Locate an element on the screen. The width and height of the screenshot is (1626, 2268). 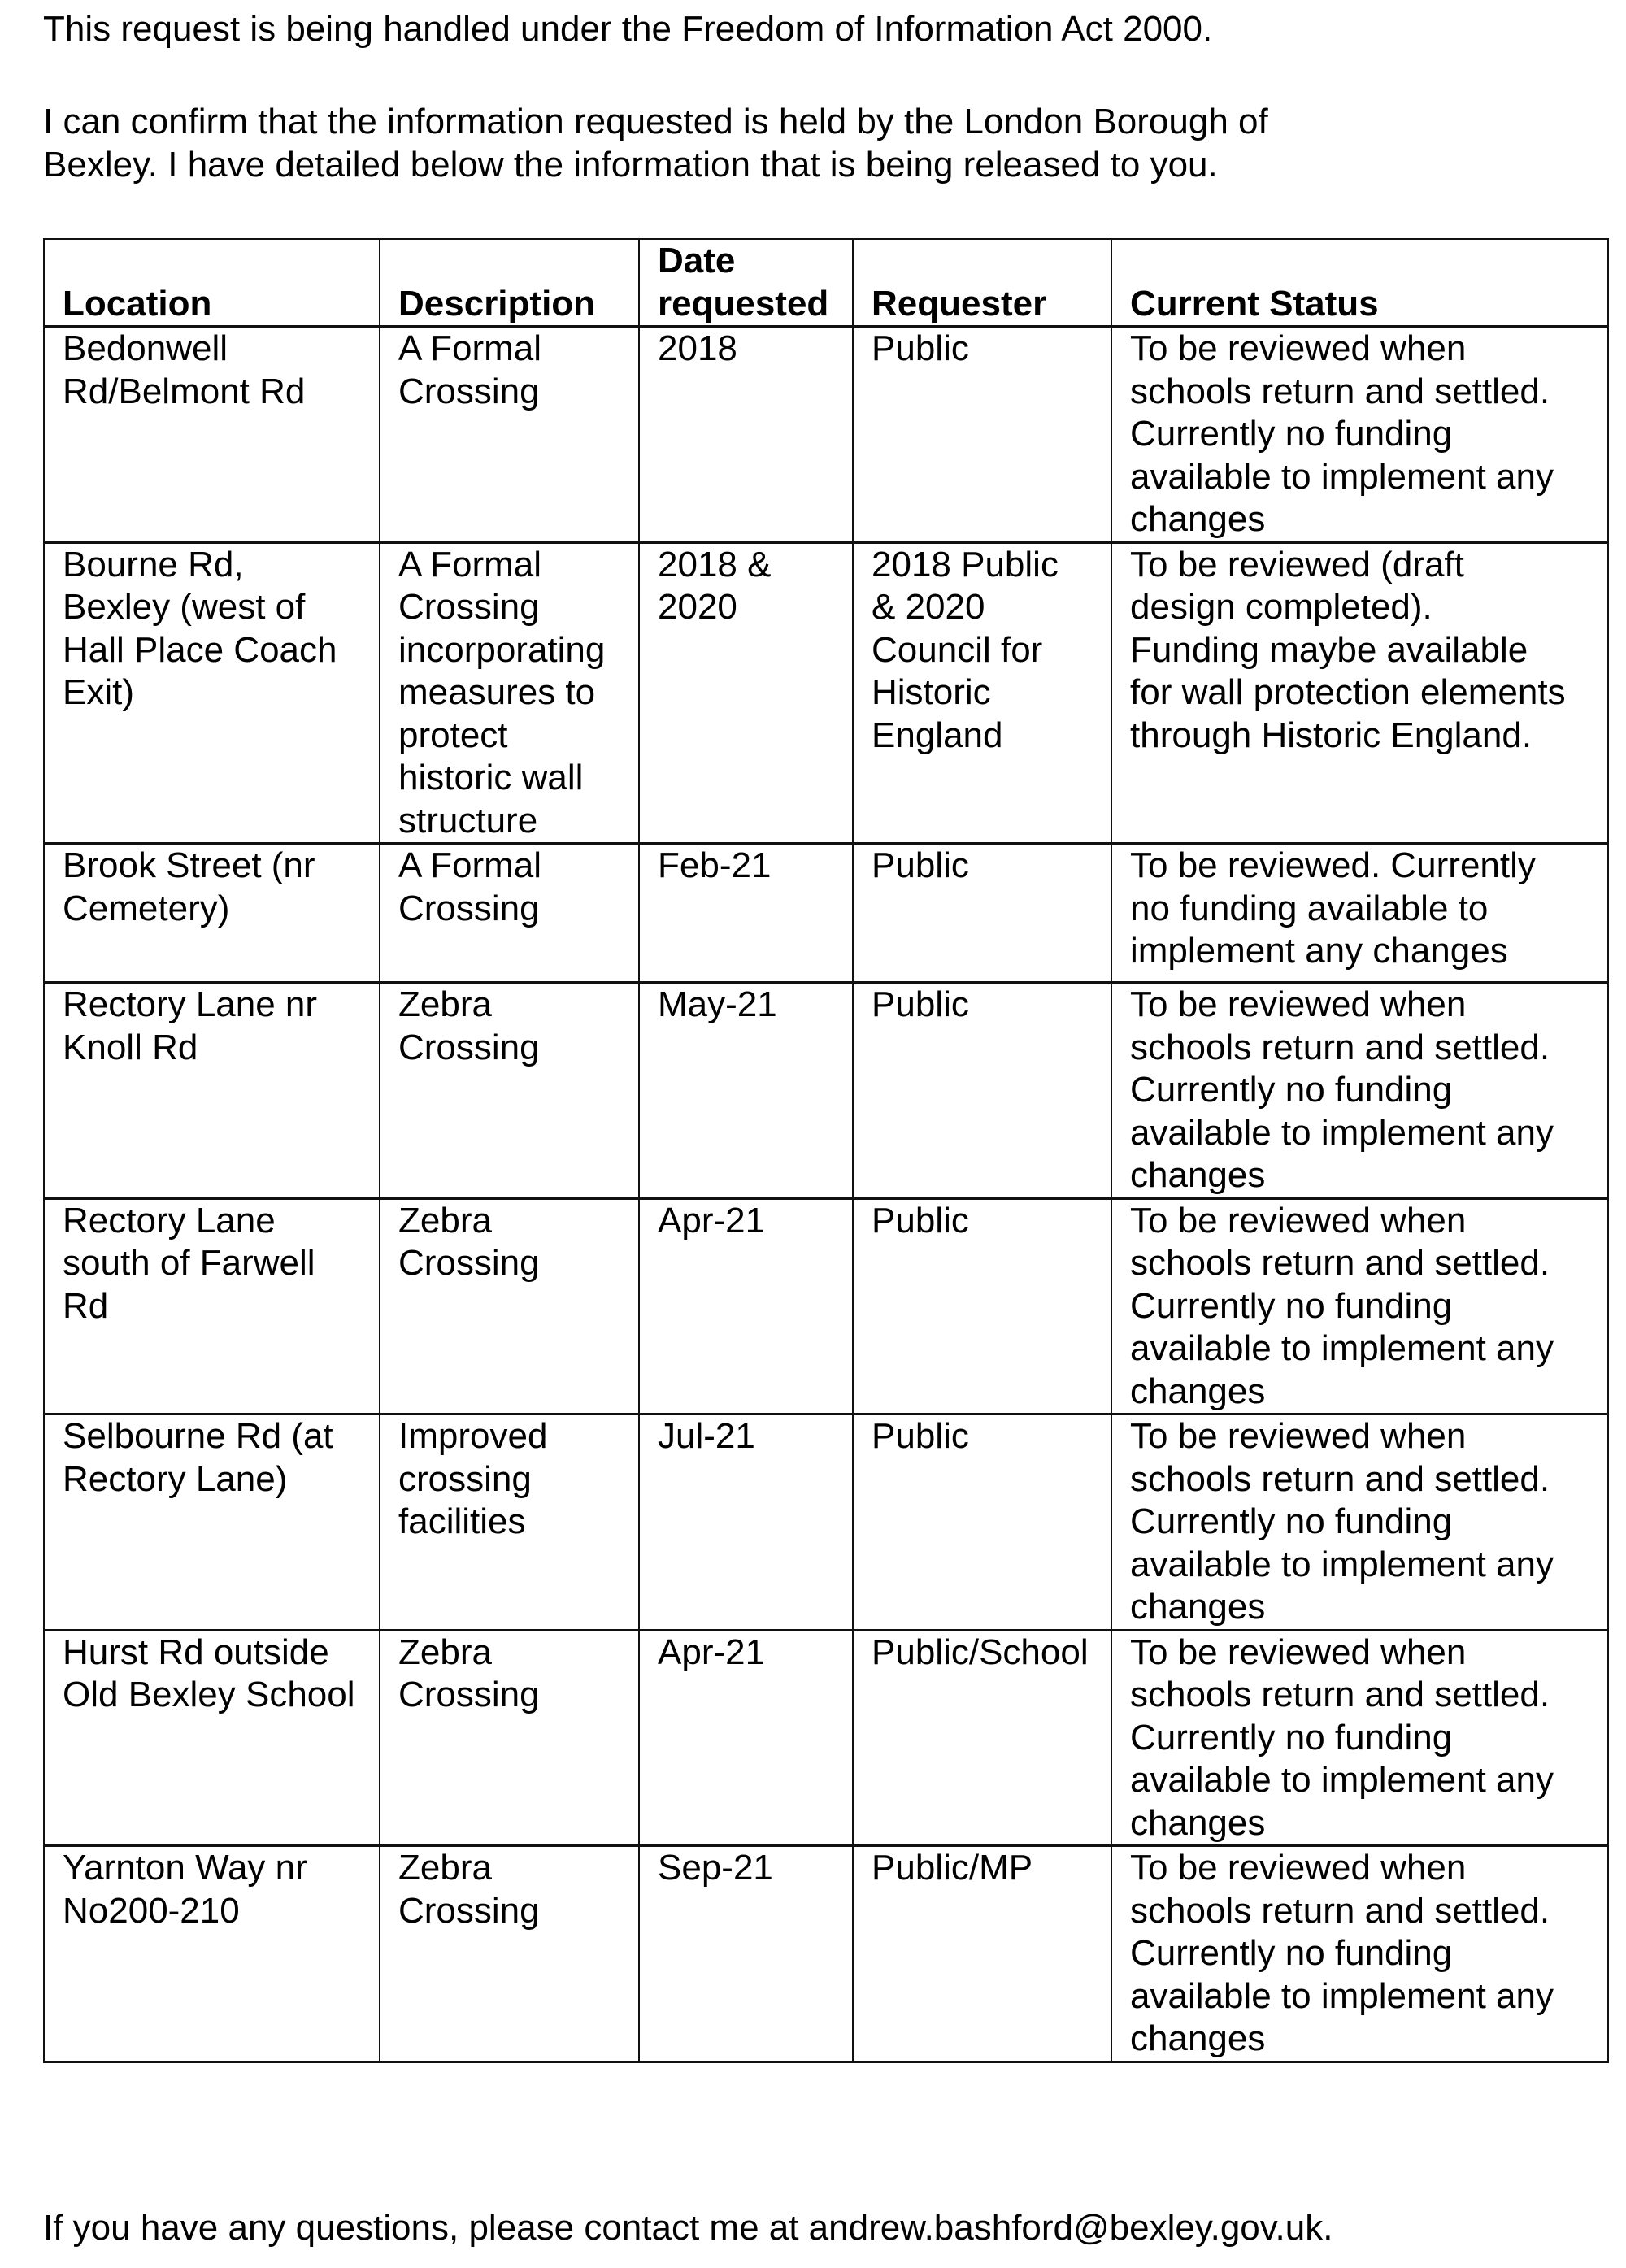
header-requester: Requester is located at coordinates (982, 283).